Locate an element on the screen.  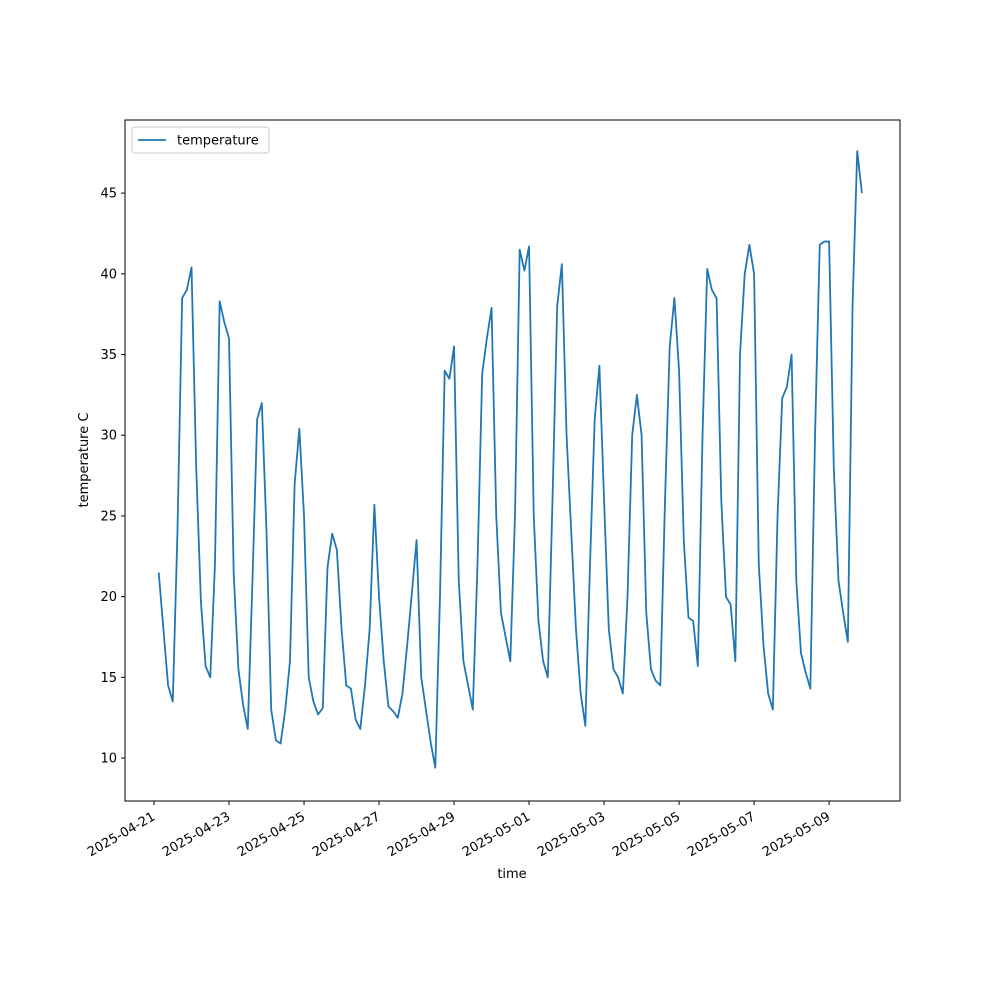
y-tick-label: 40 is located at coordinates (108, 274).